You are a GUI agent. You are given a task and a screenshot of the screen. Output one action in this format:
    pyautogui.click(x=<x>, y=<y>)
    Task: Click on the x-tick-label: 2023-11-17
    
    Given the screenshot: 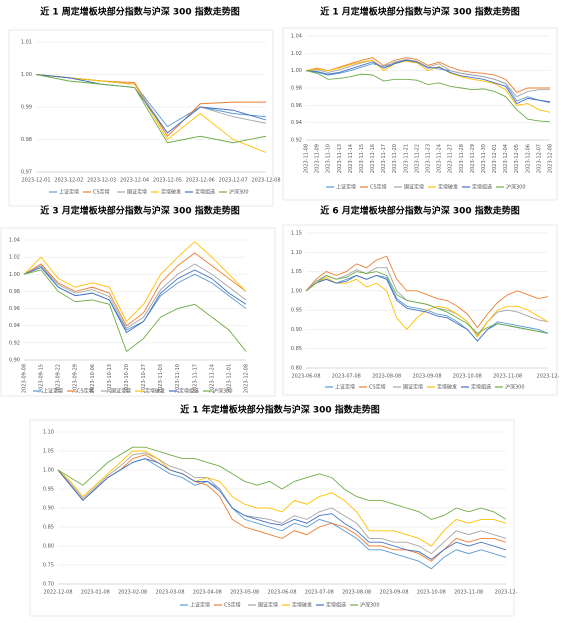 What is the action you would take?
    pyautogui.click(x=195, y=378)
    